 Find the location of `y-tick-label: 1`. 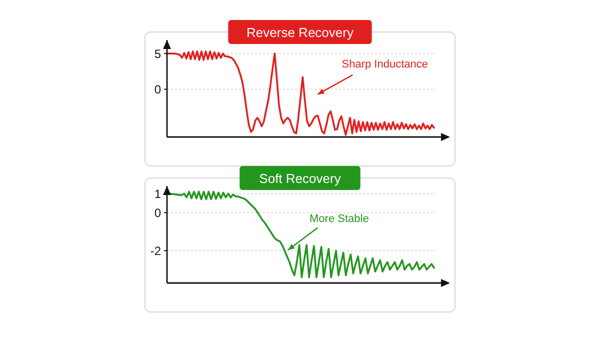

y-tick-label: 1 is located at coordinates (158, 193).